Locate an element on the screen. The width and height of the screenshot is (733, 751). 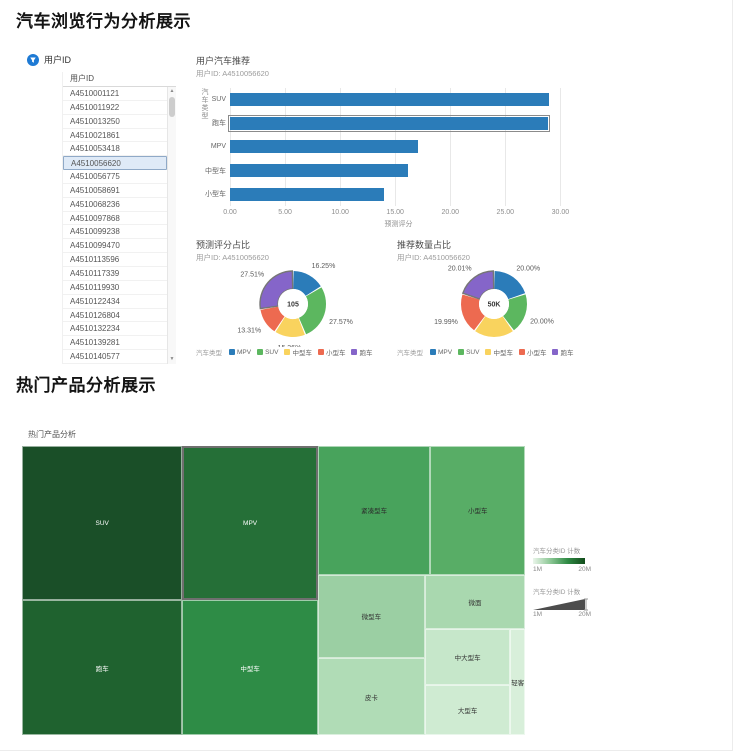
donut-score-subtitle: 用户ID: A4510056620 is located at coordinates (232, 257).